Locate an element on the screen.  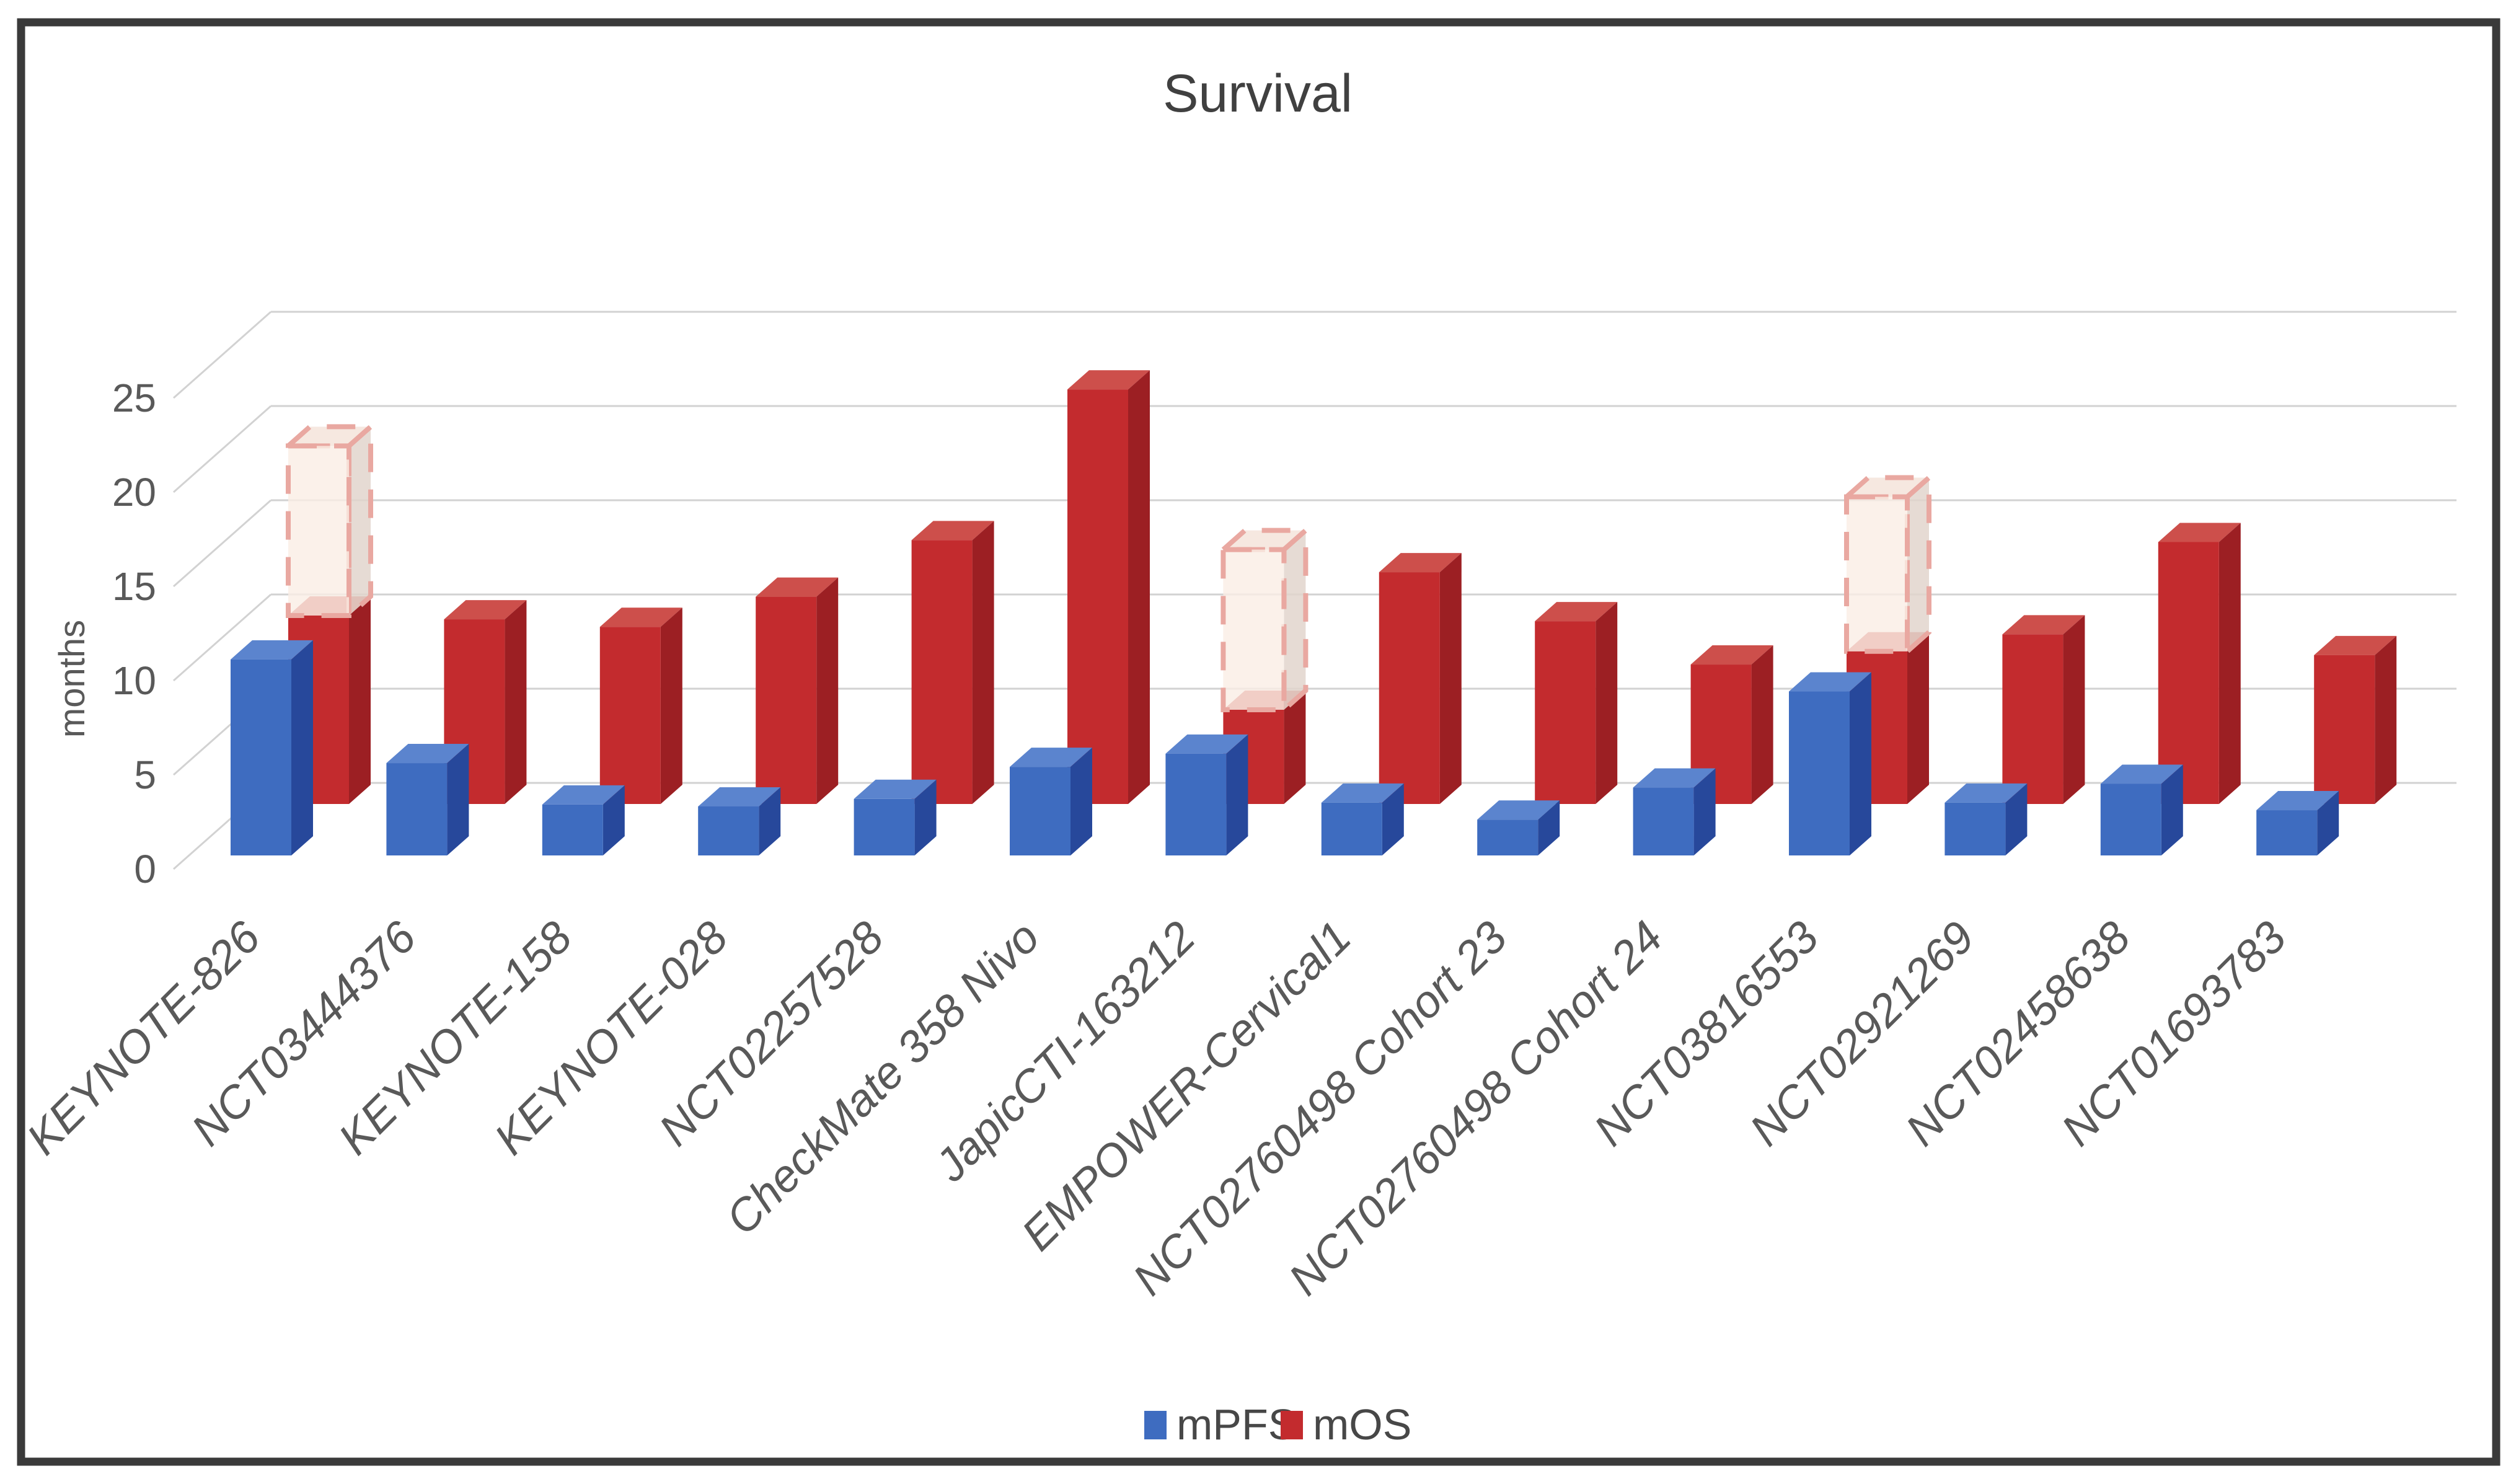
bar-mpfs-6-front-face is located at coordinates (1196, 804).